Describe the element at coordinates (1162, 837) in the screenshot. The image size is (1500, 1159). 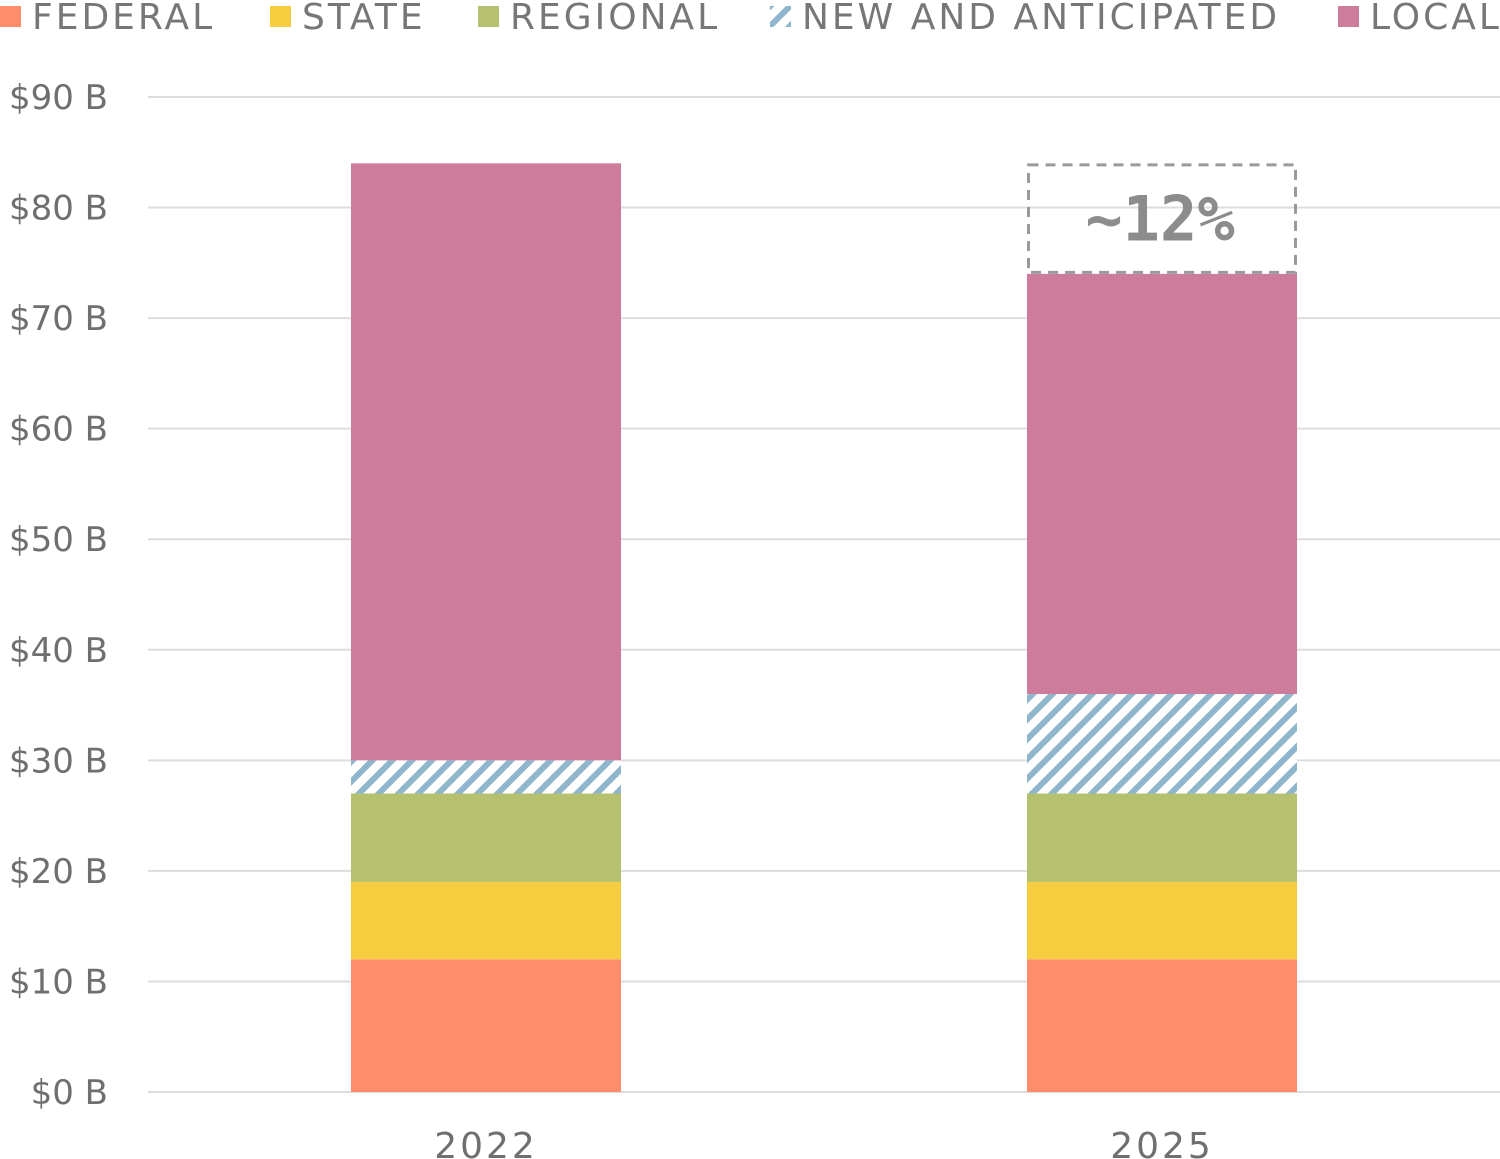
I see `bar-segment-regional-2025` at that location.